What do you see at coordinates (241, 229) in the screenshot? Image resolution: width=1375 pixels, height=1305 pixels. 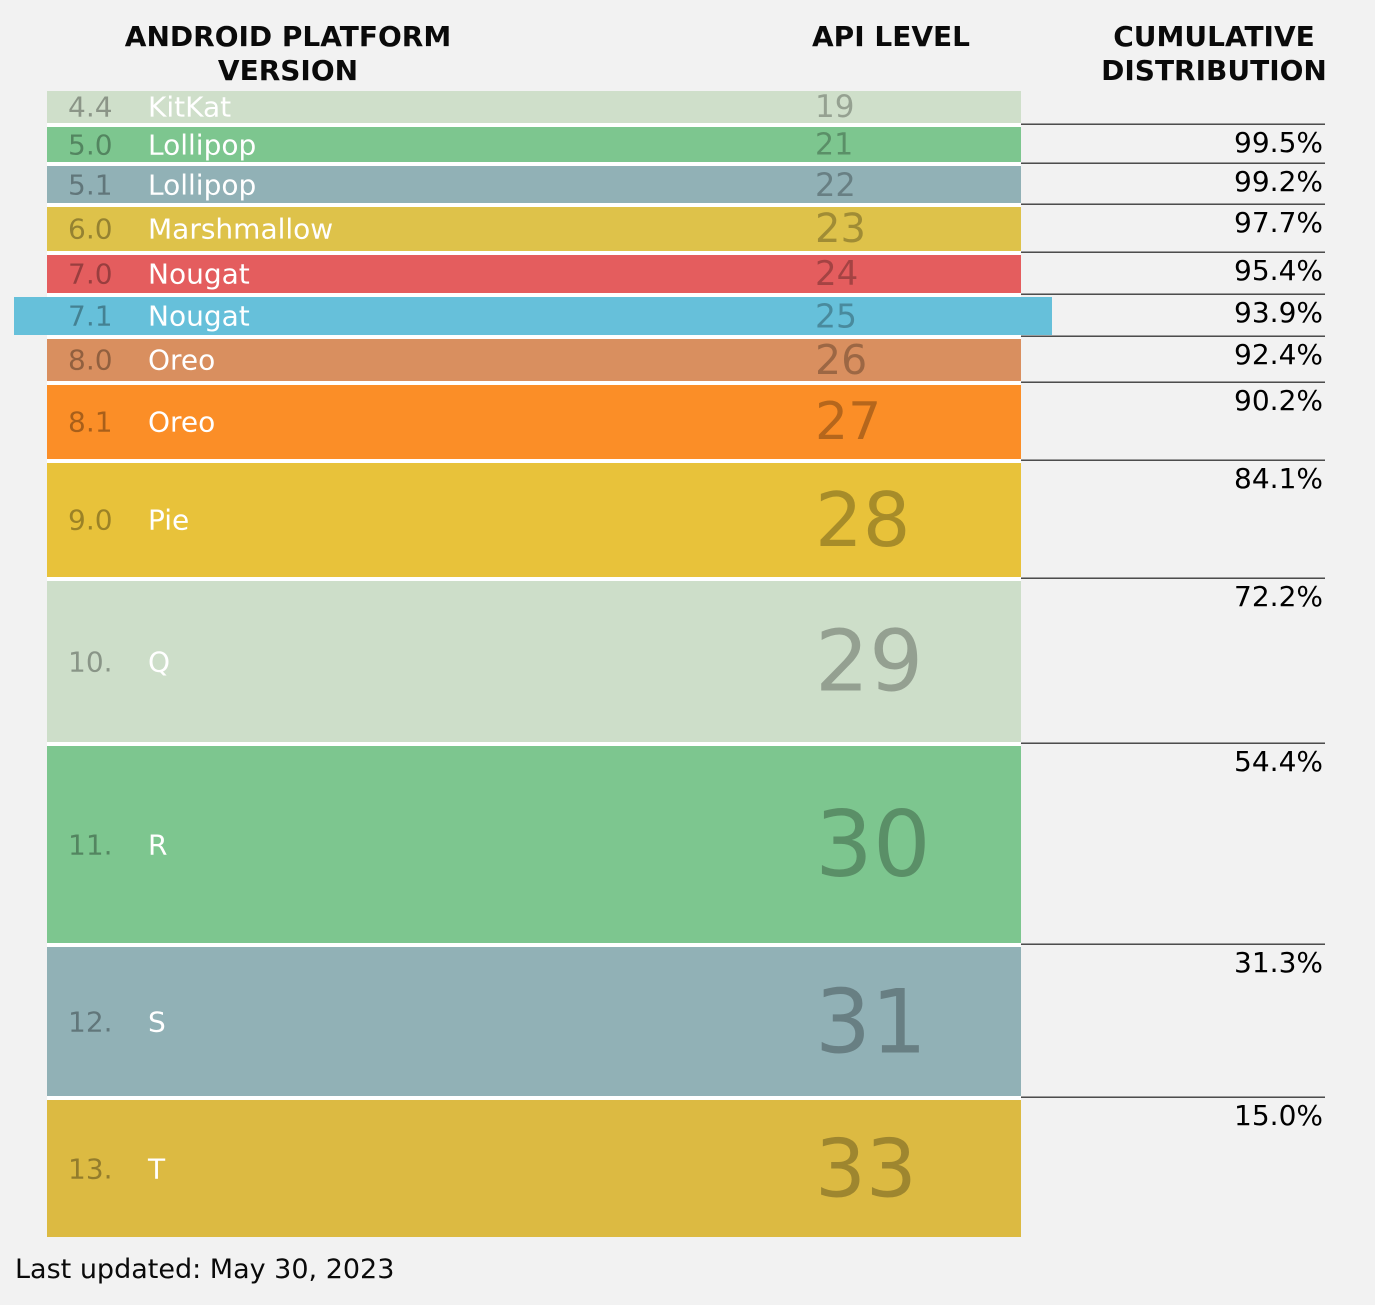 I see `codename-label: Marshmallow` at bounding box center [241, 229].